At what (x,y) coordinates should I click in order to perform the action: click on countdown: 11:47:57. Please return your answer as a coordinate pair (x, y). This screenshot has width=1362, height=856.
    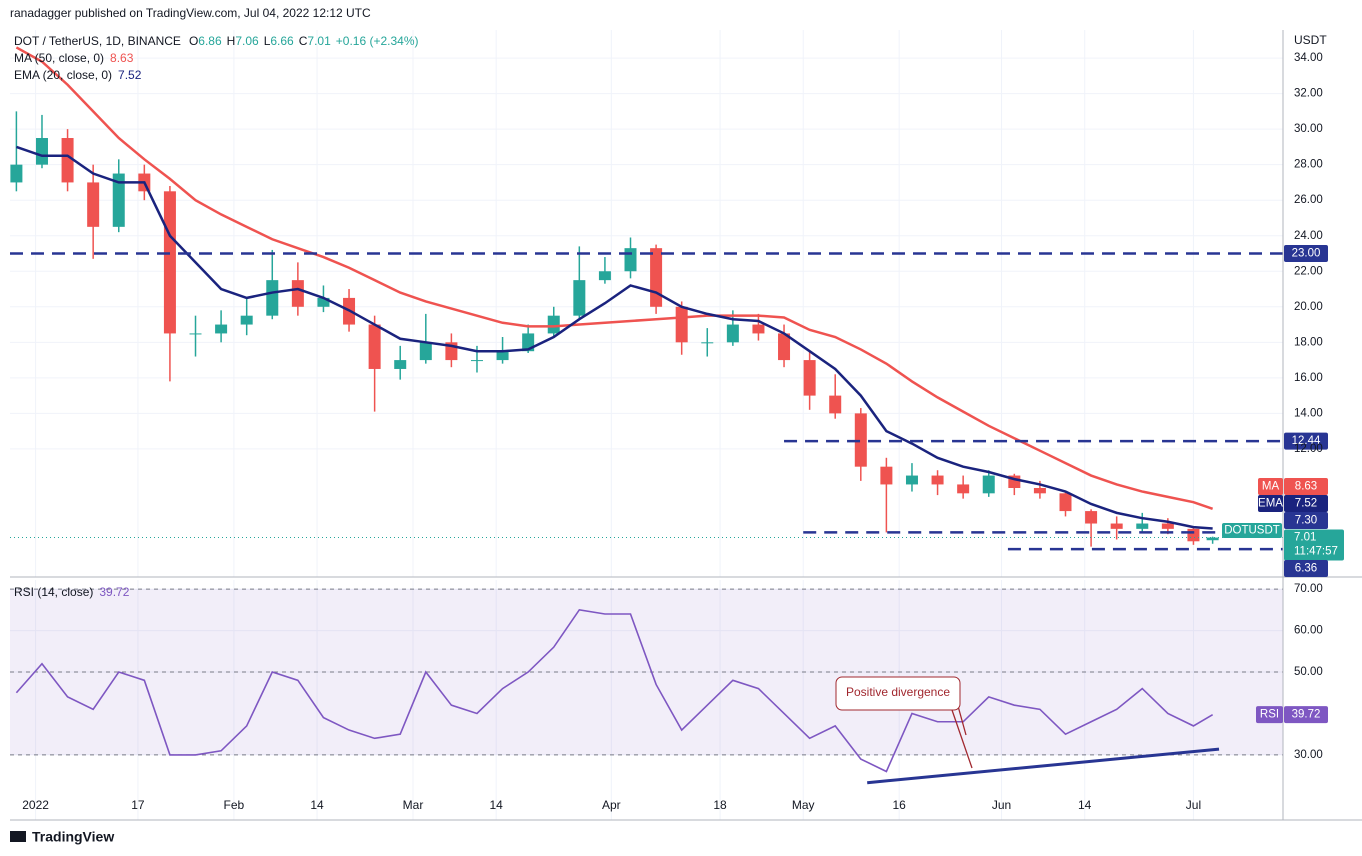
    Looking at the image, I should click on (1316, 552).